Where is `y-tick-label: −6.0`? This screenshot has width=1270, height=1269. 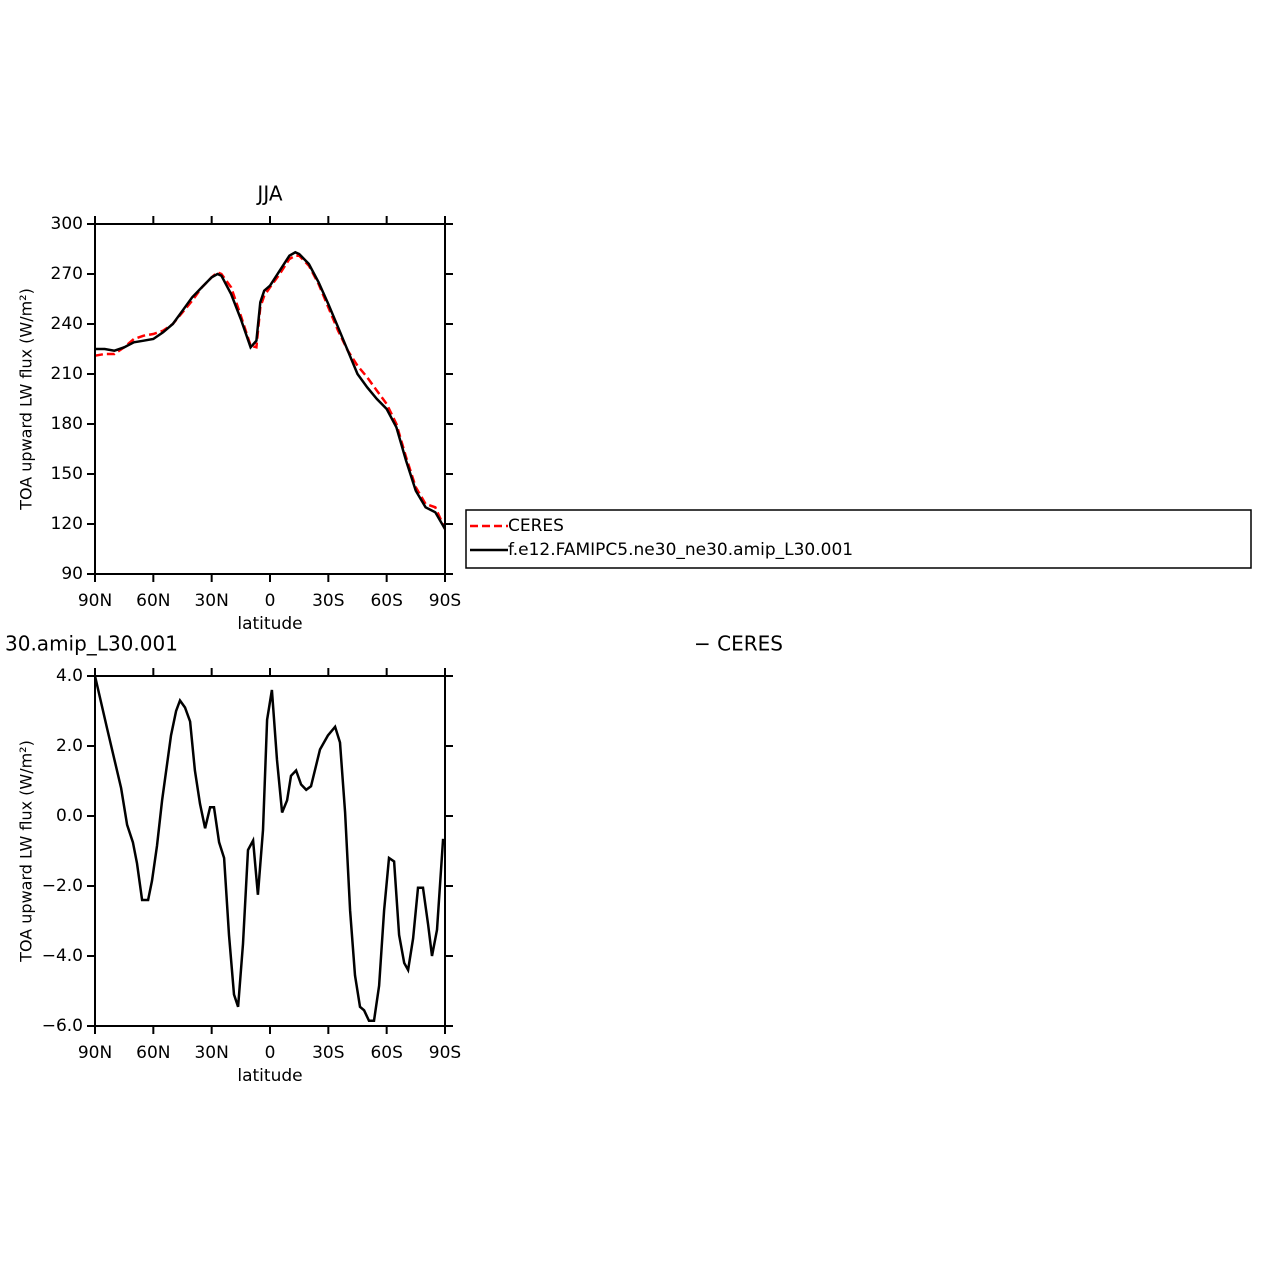 y-tick-label: −6.0 is located at coordinates (62, 1026).